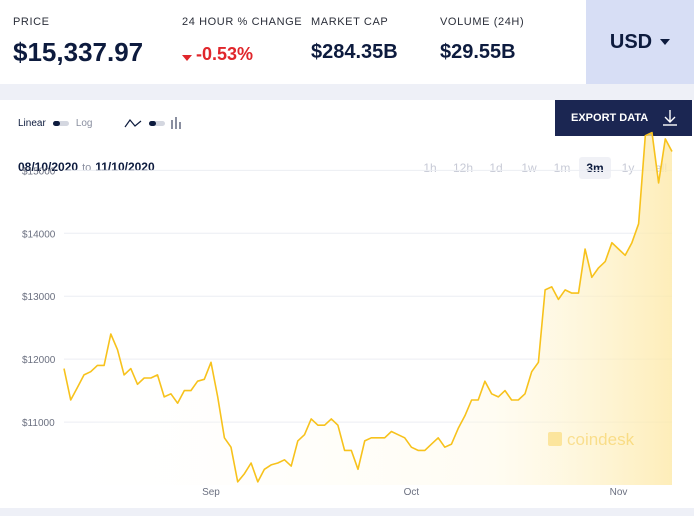  Describe the element at coordinates (78, 52) in the screenshot. I see `price-value: $15,337.97` at that location.